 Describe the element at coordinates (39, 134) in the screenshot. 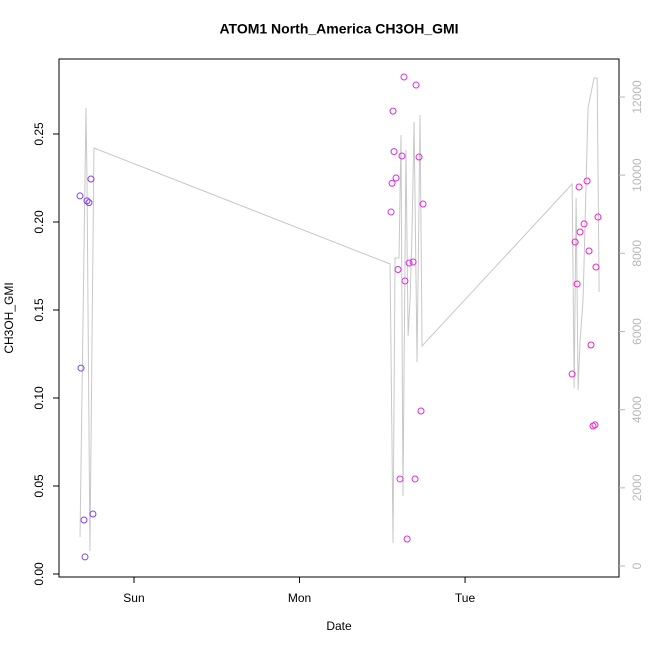

I see `y-tick-label: 0.25` at that location.